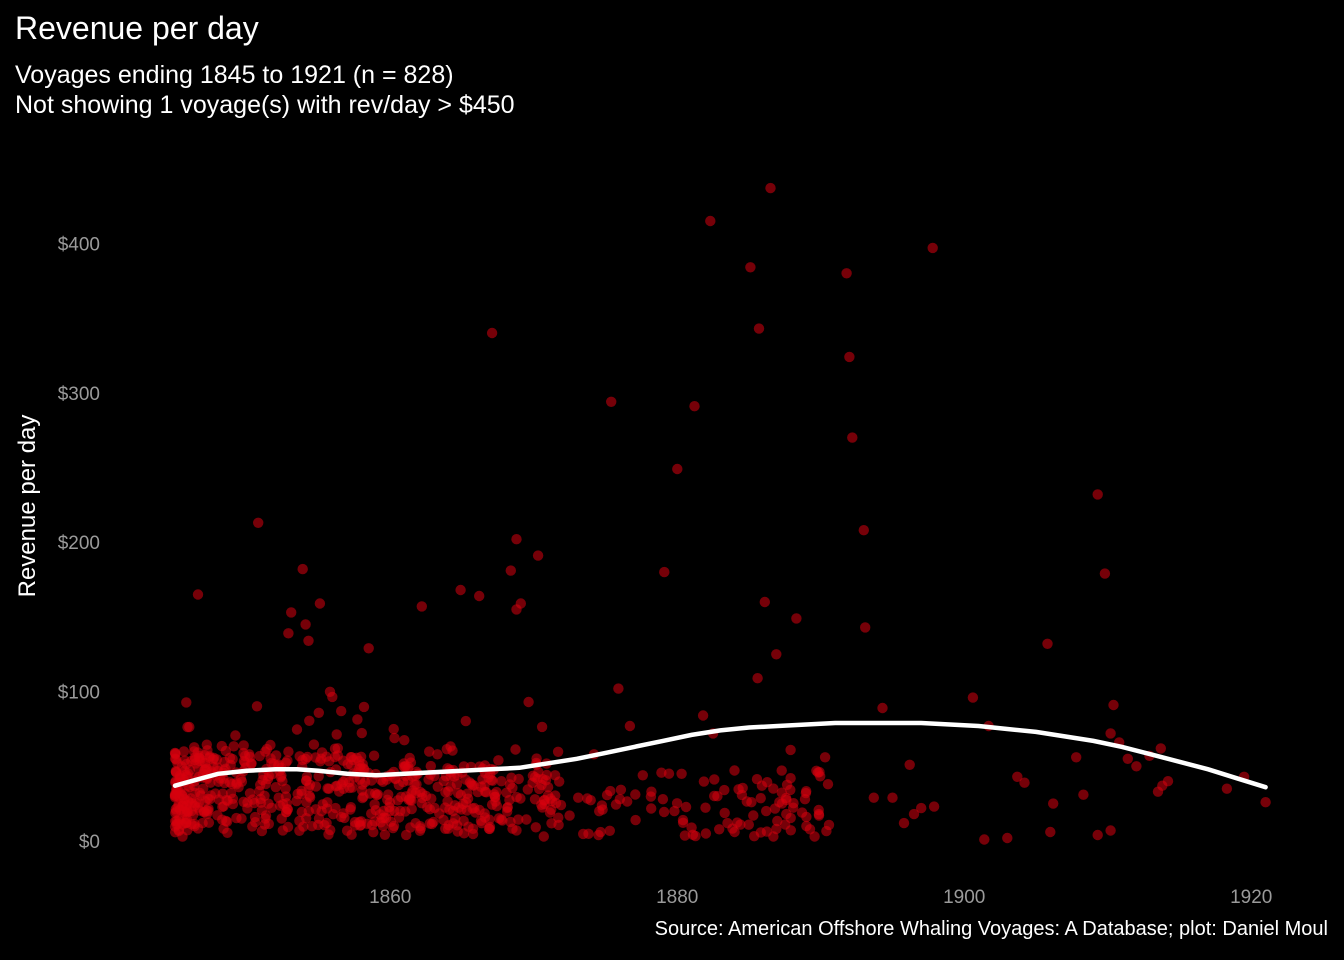  Describe the element at coordinates (1251, 897) in the screenshot. I see `x-tick-label: 1920` at that location.